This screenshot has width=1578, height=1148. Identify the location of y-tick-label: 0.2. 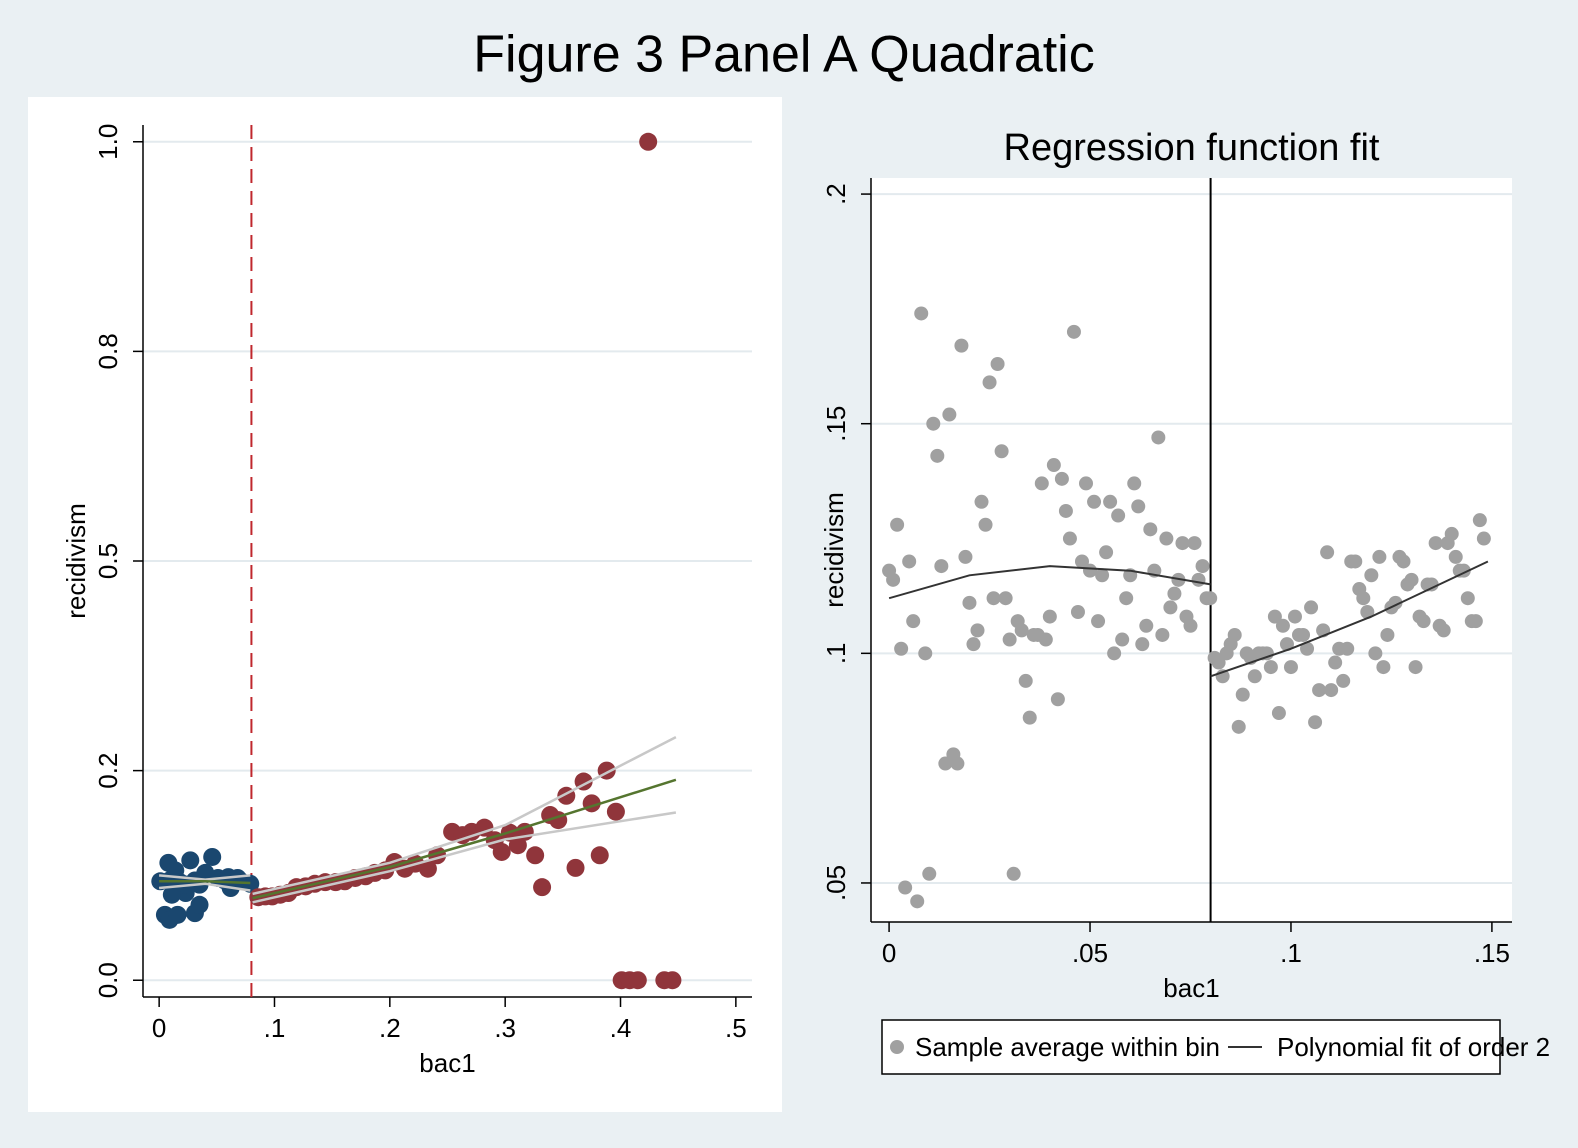
(108, 771).